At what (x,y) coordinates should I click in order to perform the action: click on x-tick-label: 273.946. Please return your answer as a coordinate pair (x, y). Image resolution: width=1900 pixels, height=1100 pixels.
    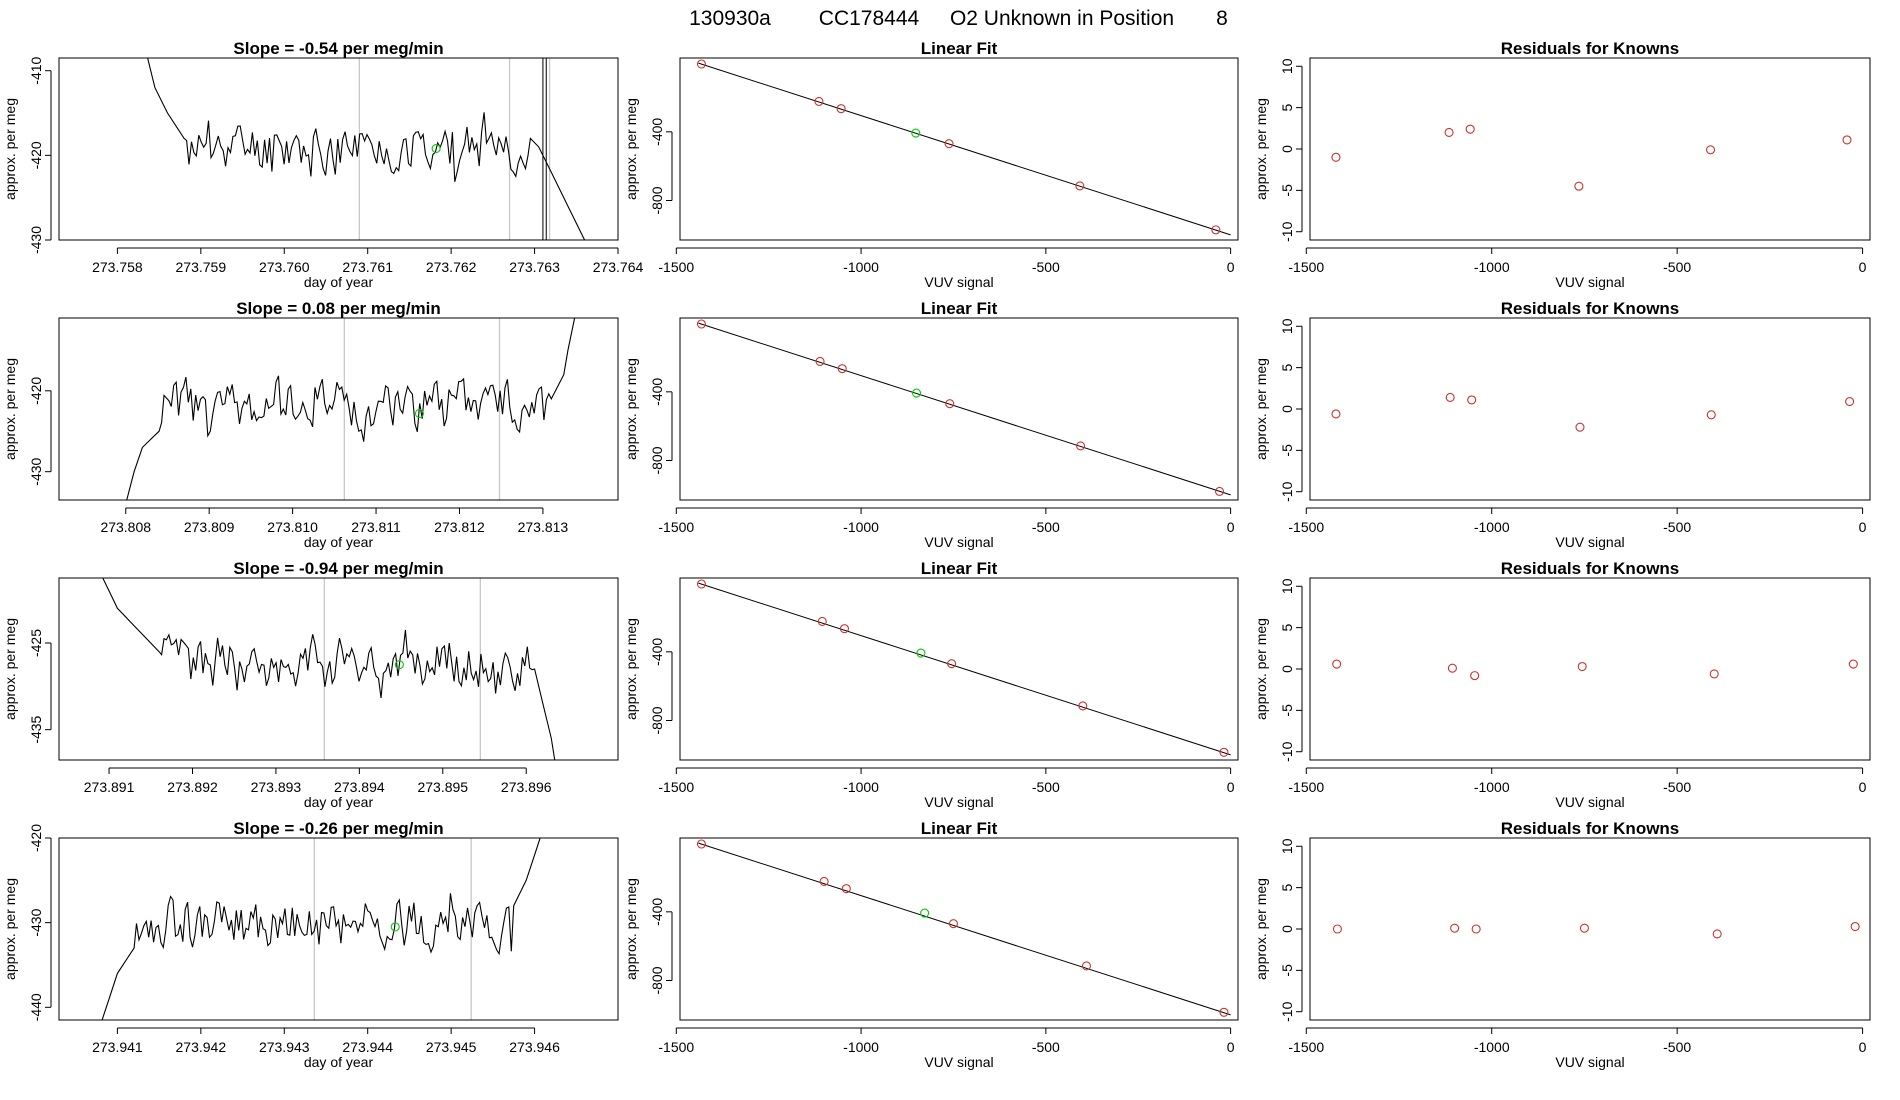
    Looking at the image, I should click on (534, 1047).